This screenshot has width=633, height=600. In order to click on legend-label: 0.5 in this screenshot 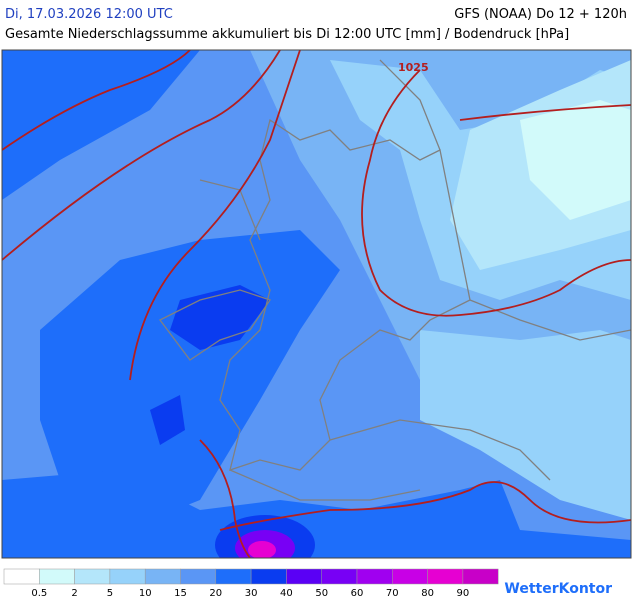, I will do `click(39, 593)`.